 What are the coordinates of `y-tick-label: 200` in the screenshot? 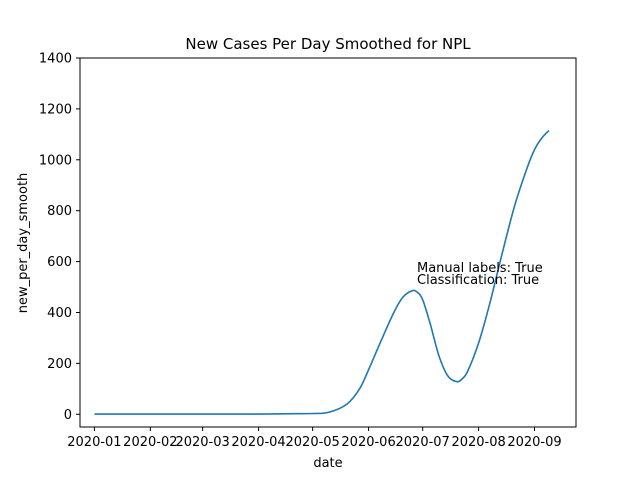 It's located at (59, 364).